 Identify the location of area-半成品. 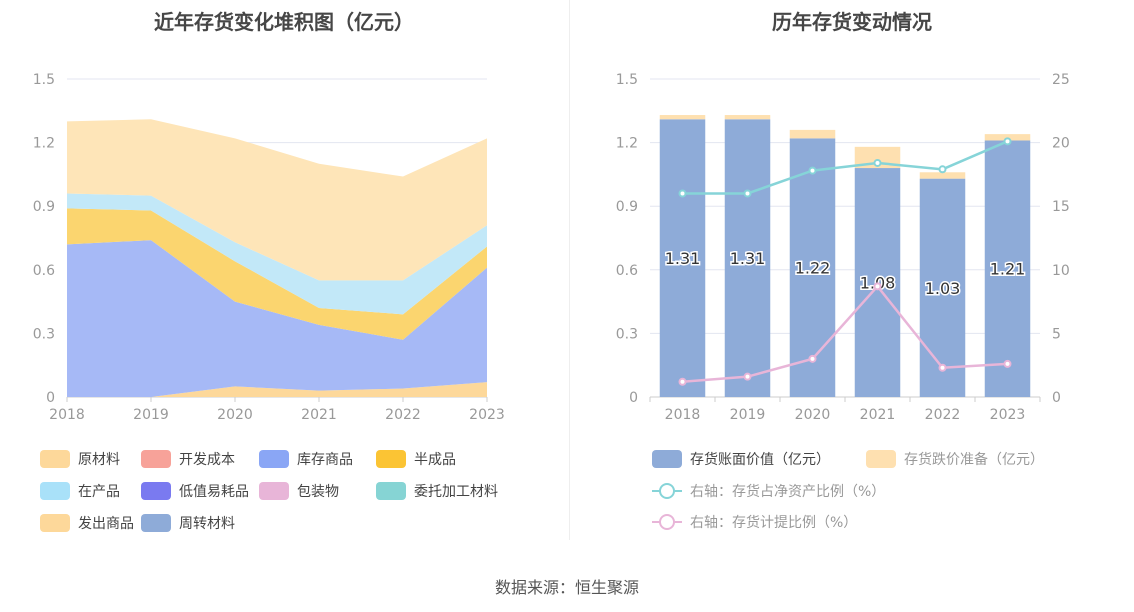
(277, 274).